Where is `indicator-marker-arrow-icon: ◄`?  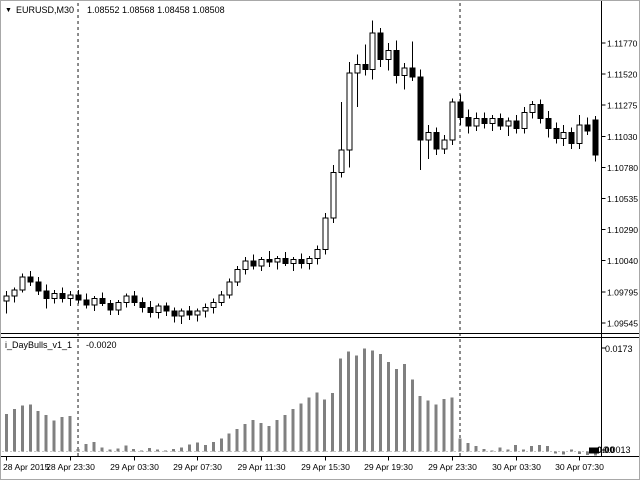 indicator-marker-arrow-icon: ◄ is located at coordinates (591, 450).